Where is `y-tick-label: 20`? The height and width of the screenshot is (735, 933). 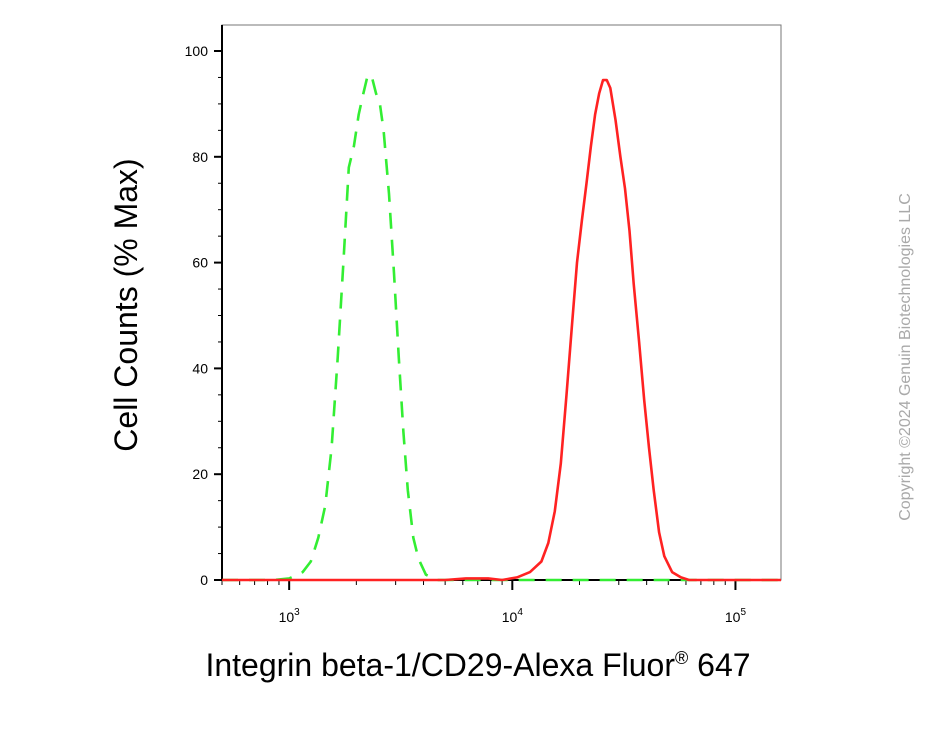 y-tick-label: 20 is located at coordinates (200, 474).